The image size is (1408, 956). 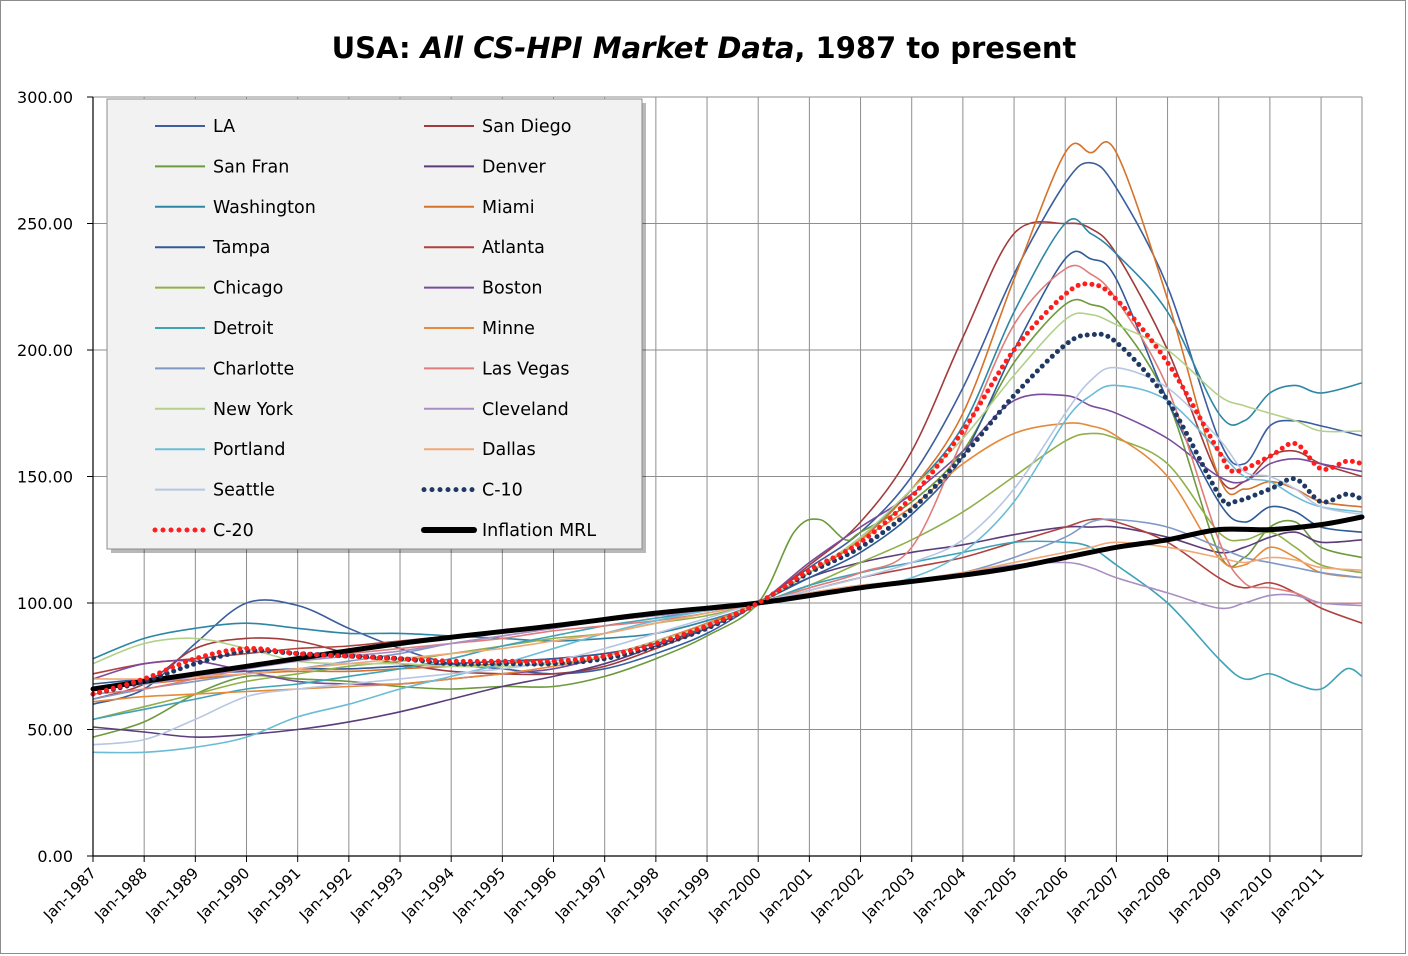 I want to click on legend-item-dallas: Dallas, so click(x=480, y=450).